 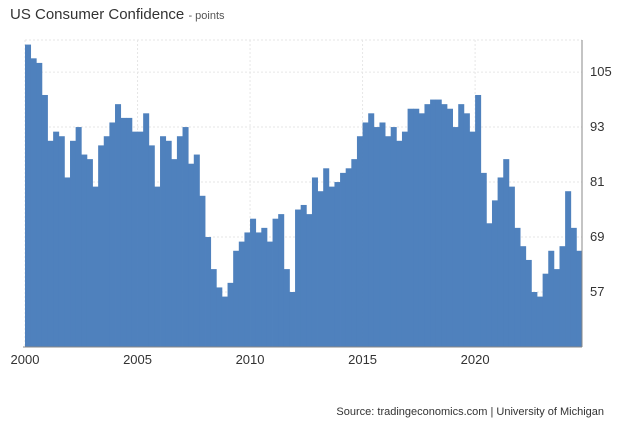 I want to click on y-tick-label: 105, so click(x=601, y=71).